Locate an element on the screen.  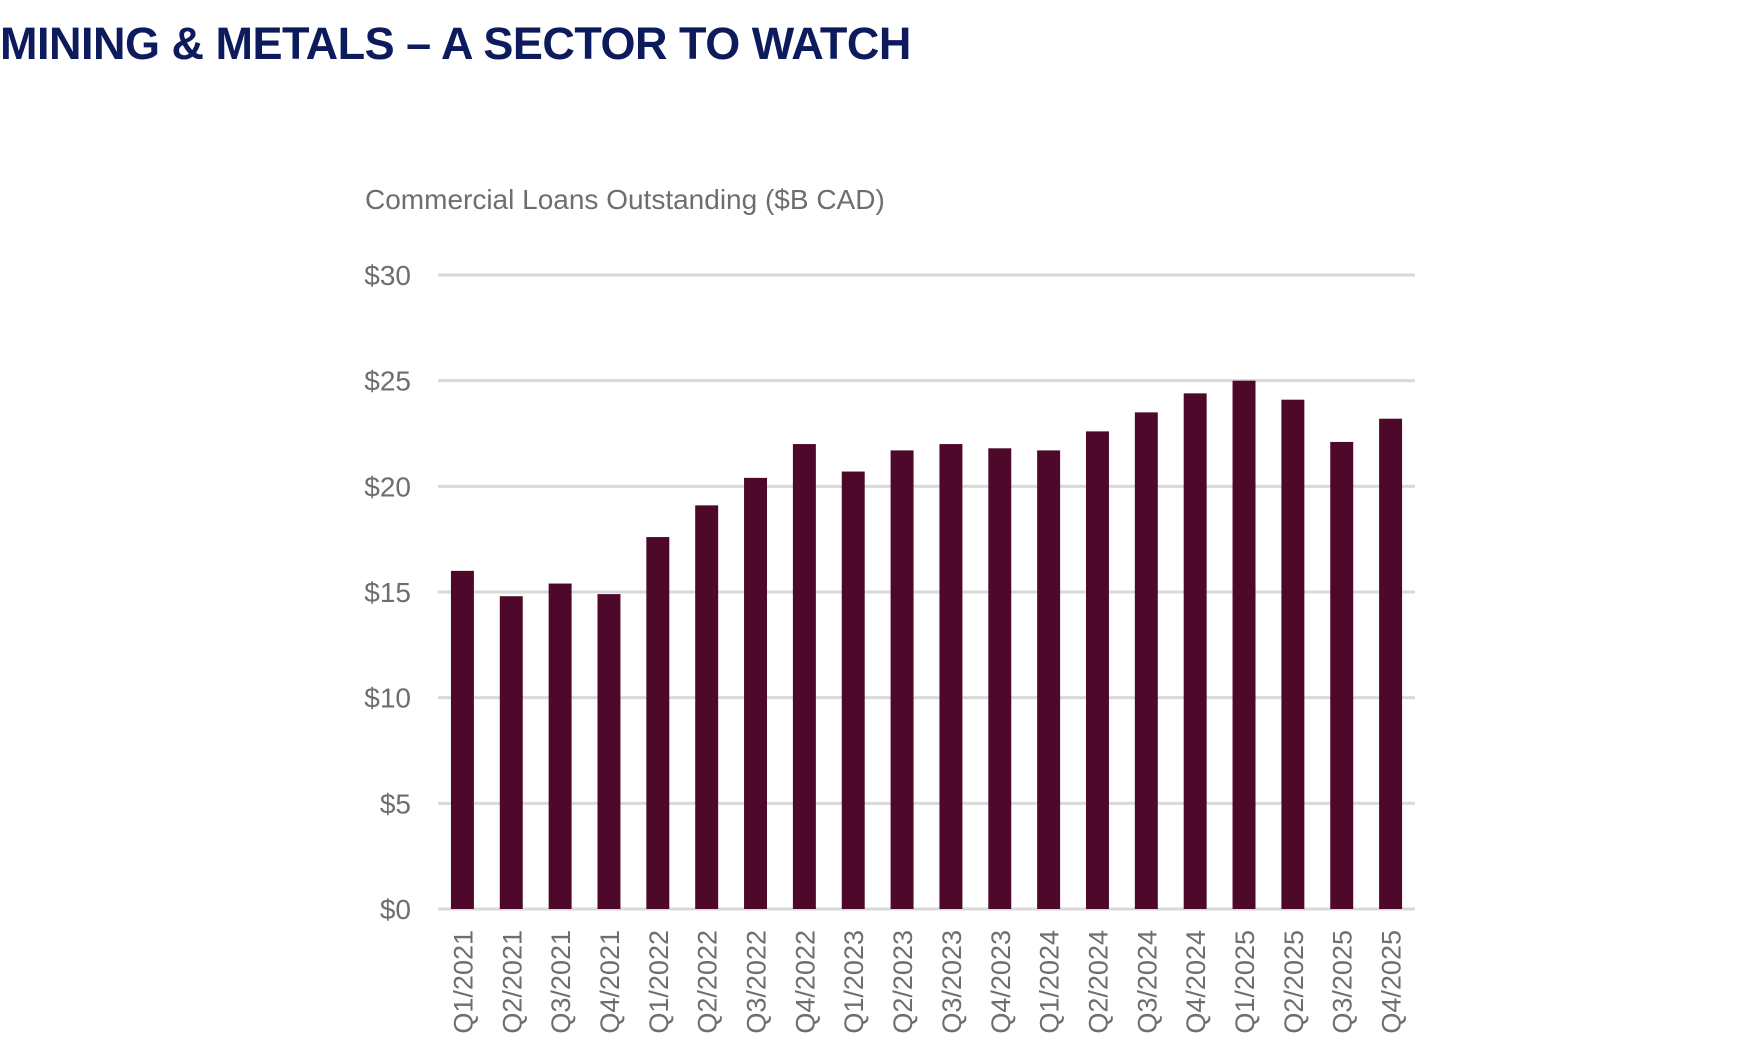
x-tick-label: Q2/2023 is located at coordinates (903, 982).